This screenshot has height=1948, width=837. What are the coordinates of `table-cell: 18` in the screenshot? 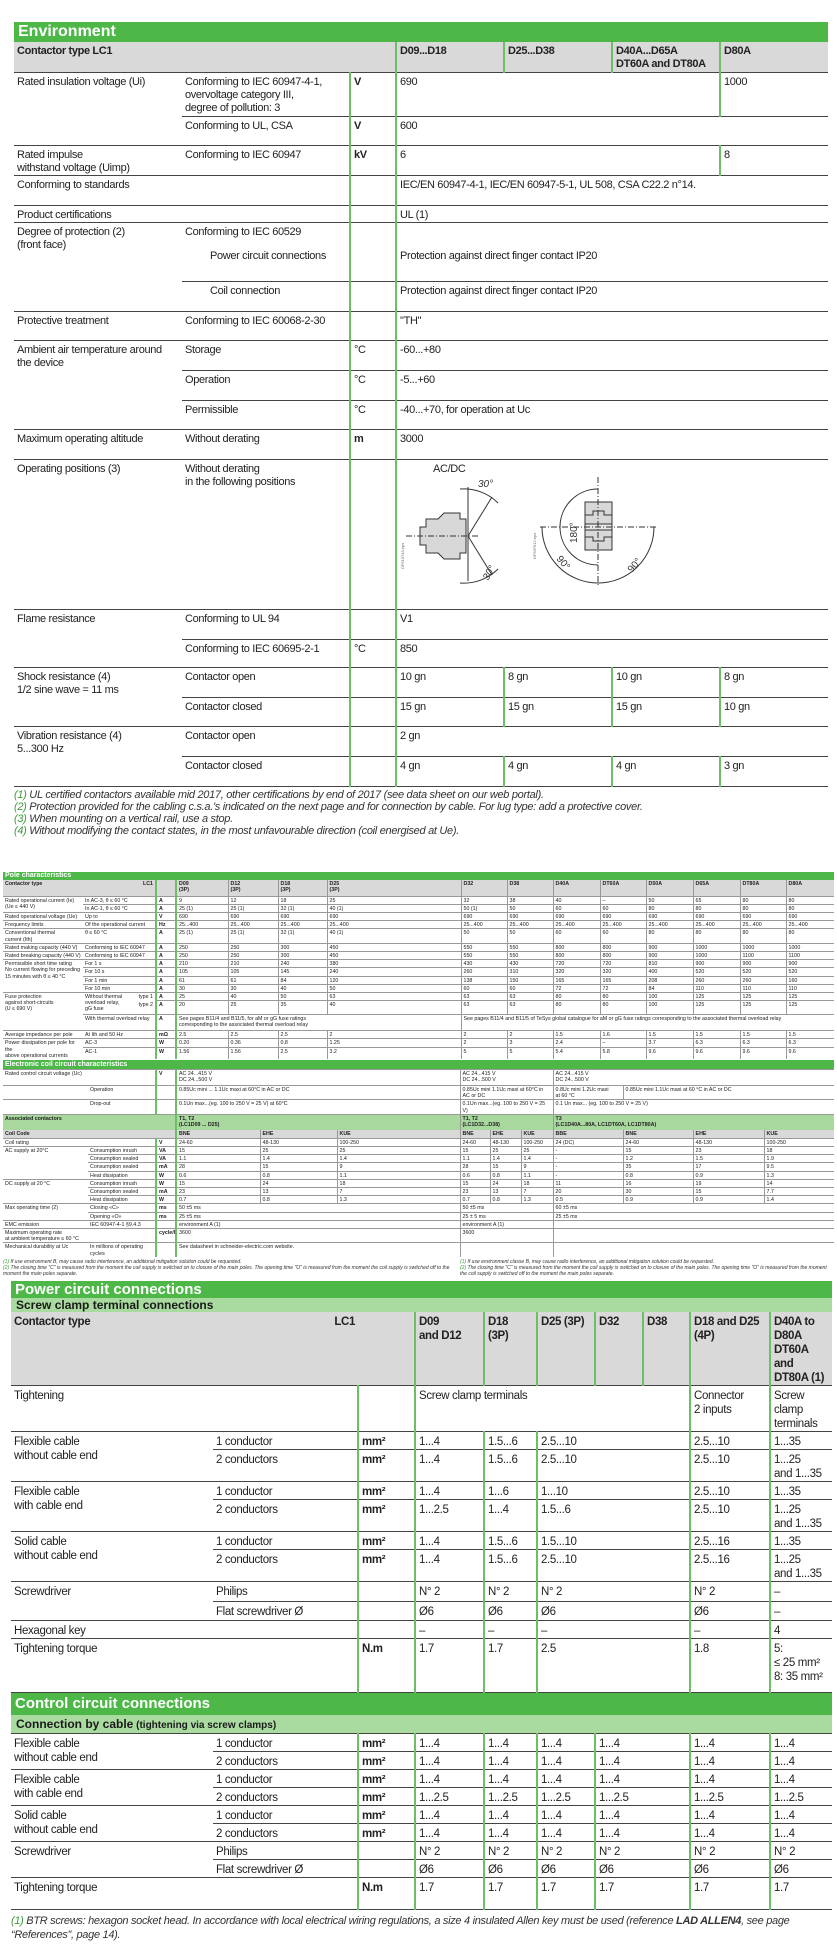 It's located at (799, 1150).